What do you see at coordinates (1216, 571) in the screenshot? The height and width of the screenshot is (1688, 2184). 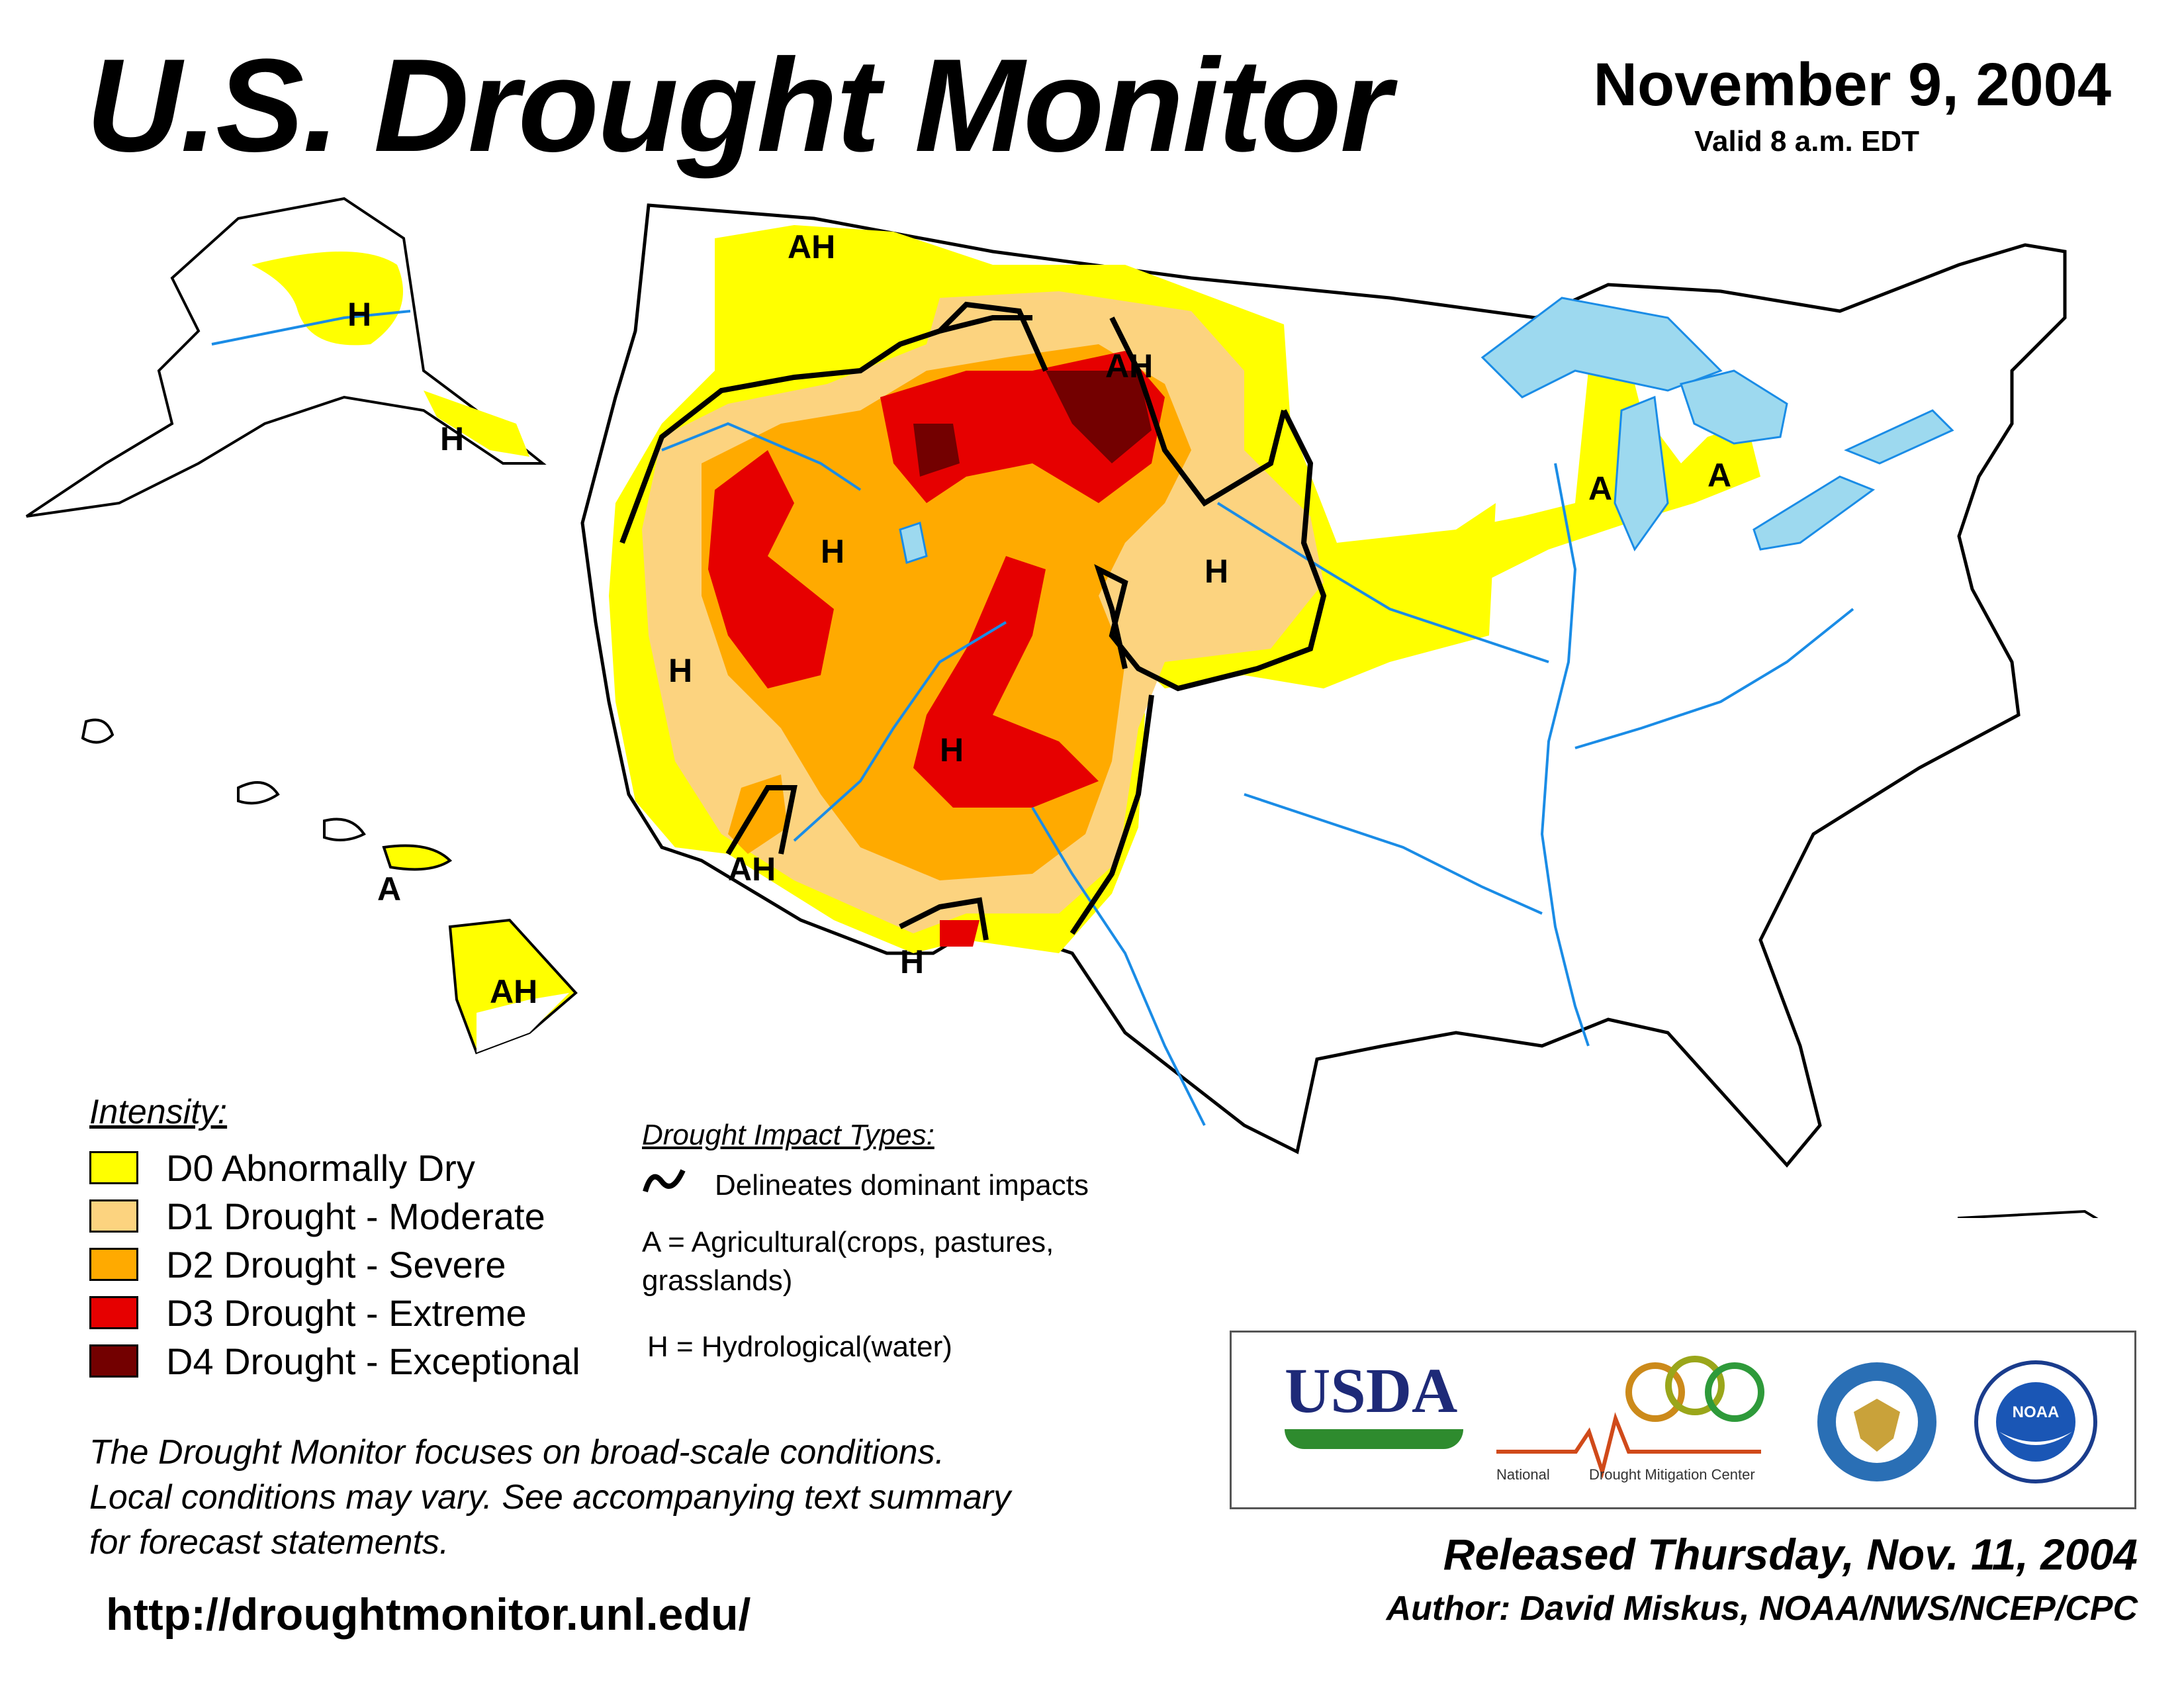 I see `impact-label-nebraska: H` at bounding box center [1216, 571].